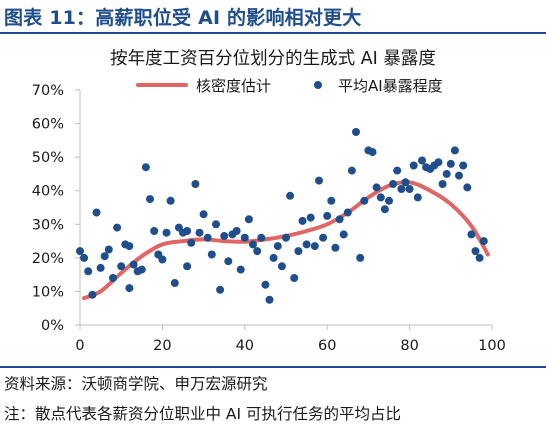 This screenshot has height=430, width=546. What do you see at coordinates (273, 33) in the screenshot?
I see `title-divider` at bounding box center [273, 33].